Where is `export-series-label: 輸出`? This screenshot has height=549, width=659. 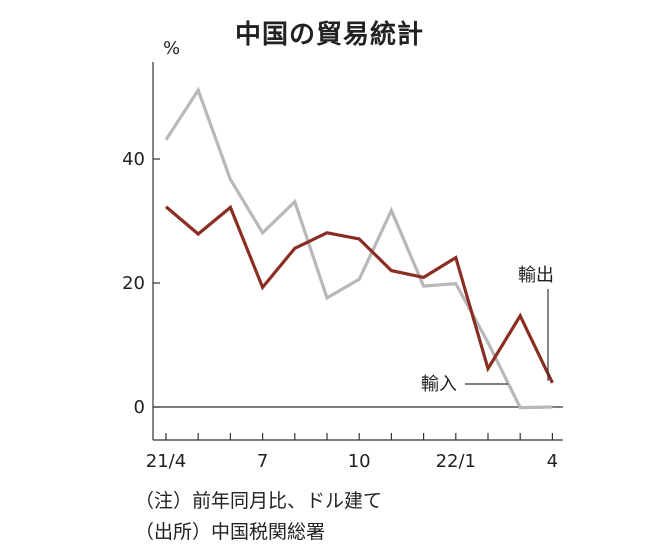 export-series-label: 輸出 is located at coordinates (536, 275).